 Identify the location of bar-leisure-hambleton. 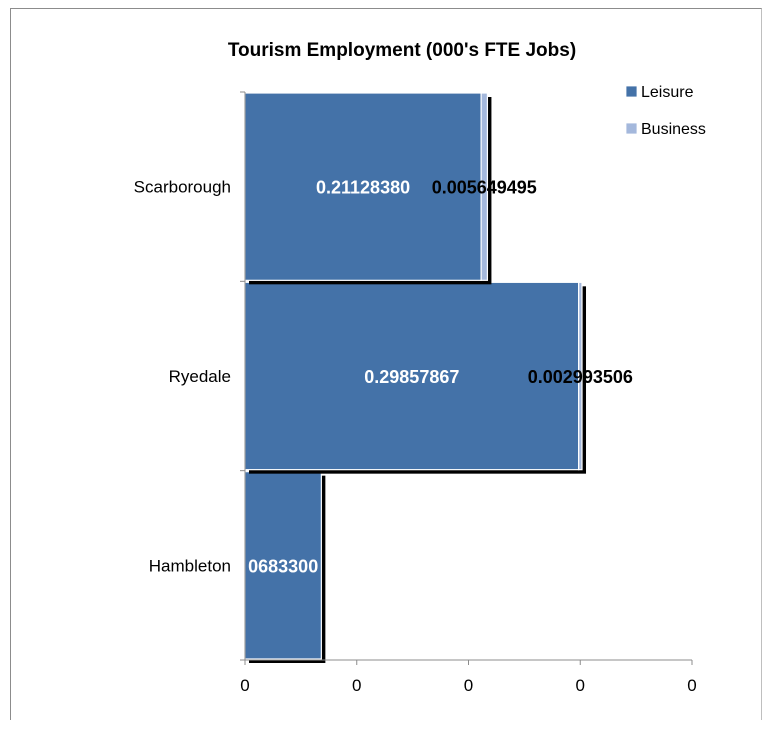
(283, 565).